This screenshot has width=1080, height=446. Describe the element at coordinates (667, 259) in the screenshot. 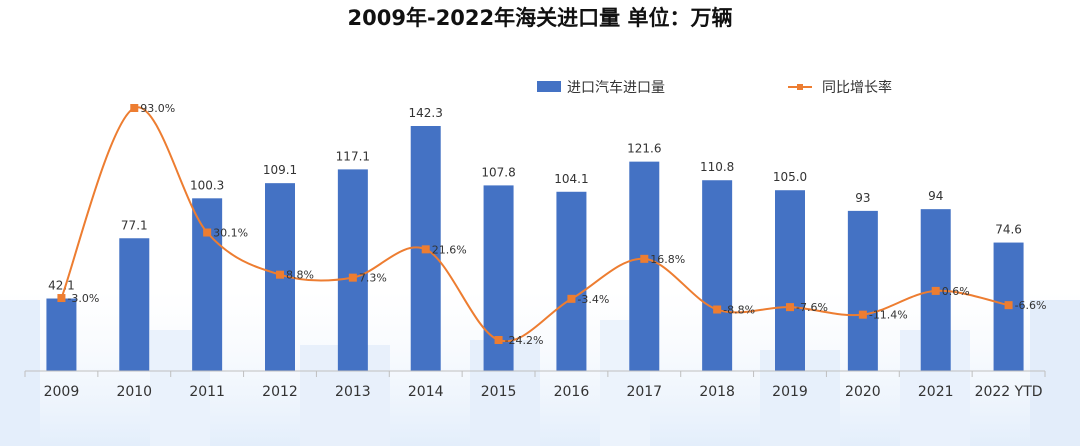

I see `growth-rate-label: 16.8%` at that location.